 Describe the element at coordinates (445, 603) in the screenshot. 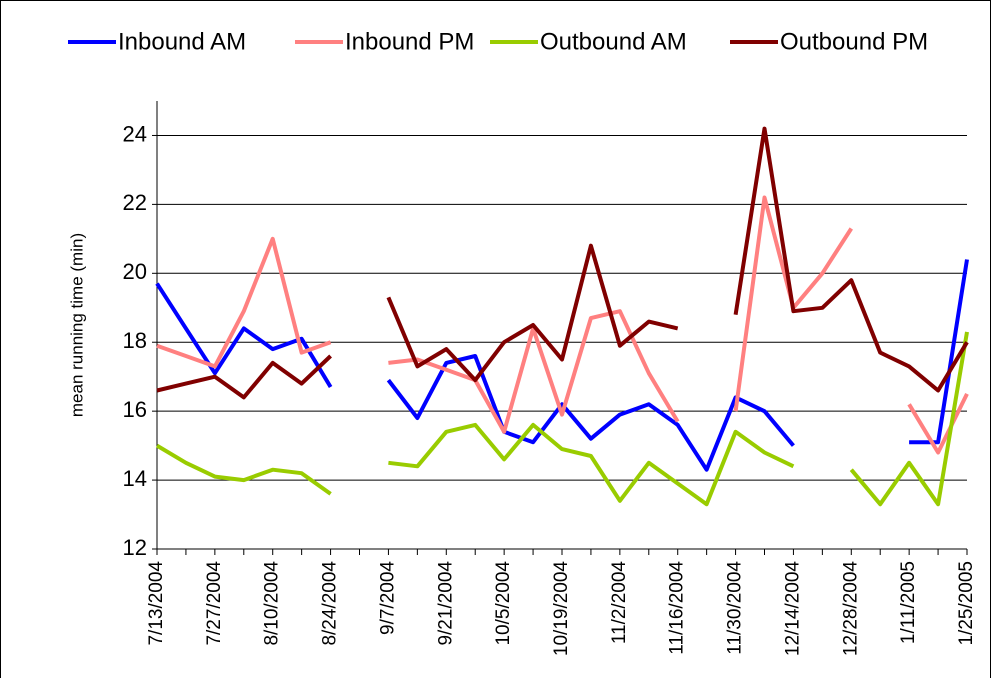

I see `x-tick-label: 9/21/2004` at that location.